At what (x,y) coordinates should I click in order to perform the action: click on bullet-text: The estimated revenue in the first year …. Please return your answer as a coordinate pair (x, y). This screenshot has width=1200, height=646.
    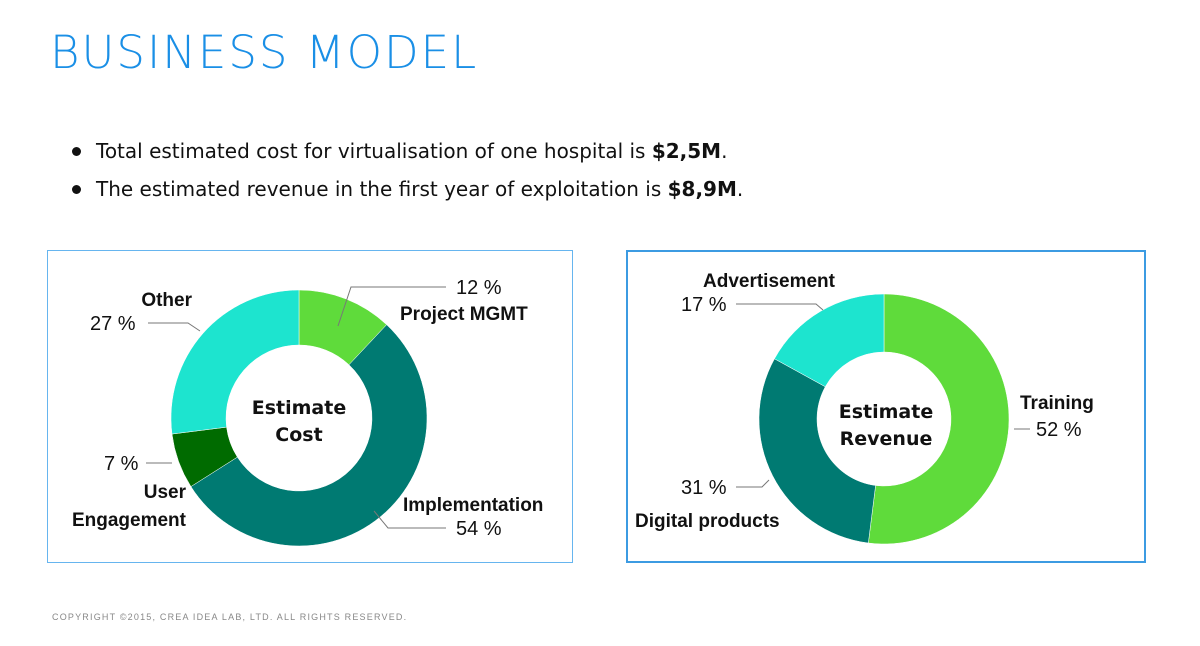
    Looking at the image, I should click on (382, 189).